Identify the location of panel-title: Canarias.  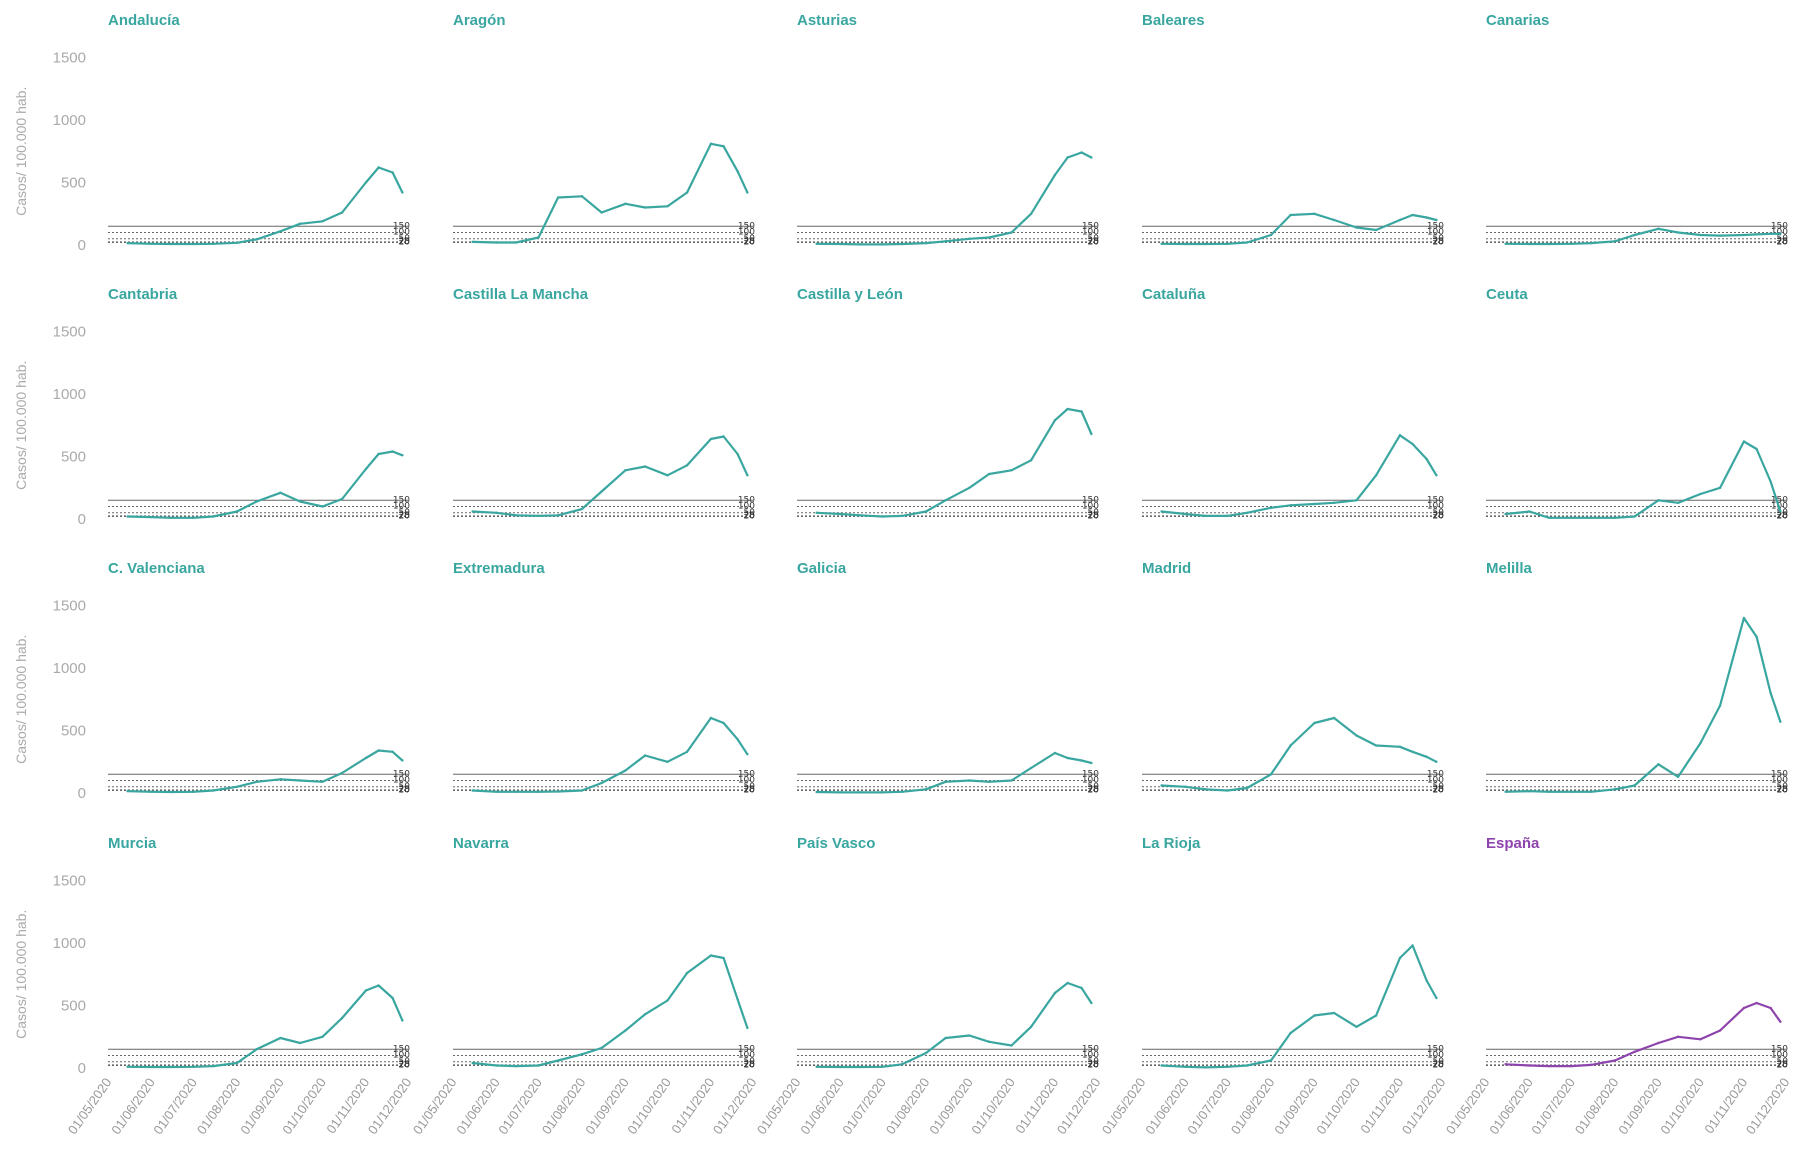
(1517, 20).